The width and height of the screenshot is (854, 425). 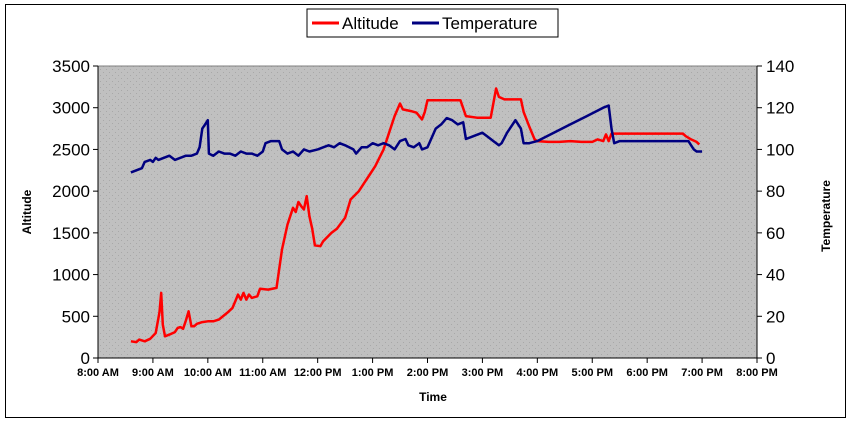 I want to click on y-right-tick-label: 100, so click(x=780, y=149).